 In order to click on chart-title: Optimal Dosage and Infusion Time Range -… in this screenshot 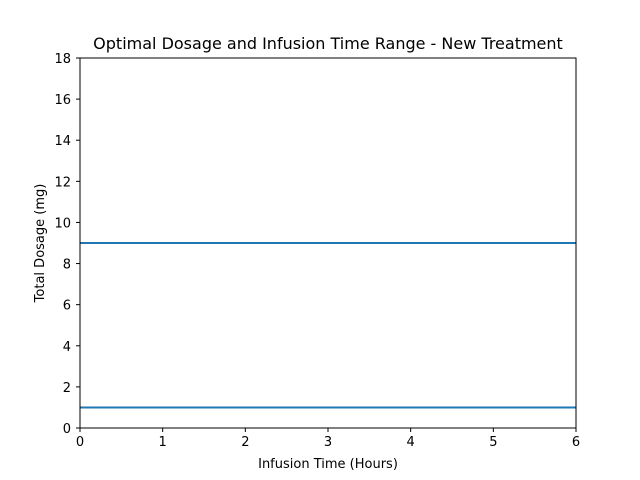, I will do `click(328, 43)`.